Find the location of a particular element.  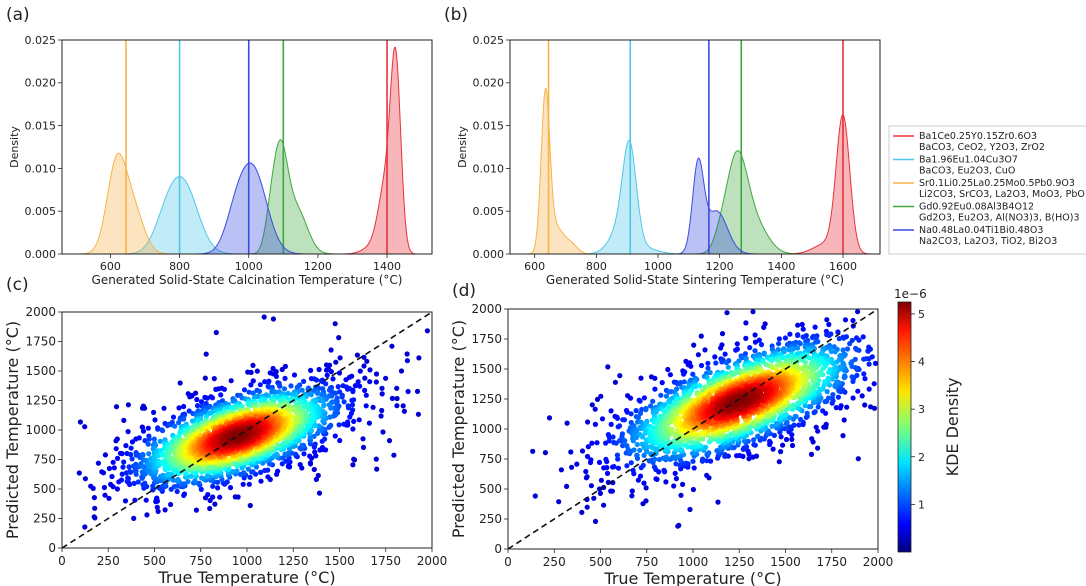

y-tick-label: 1500 is located at coordinates (486, 369).